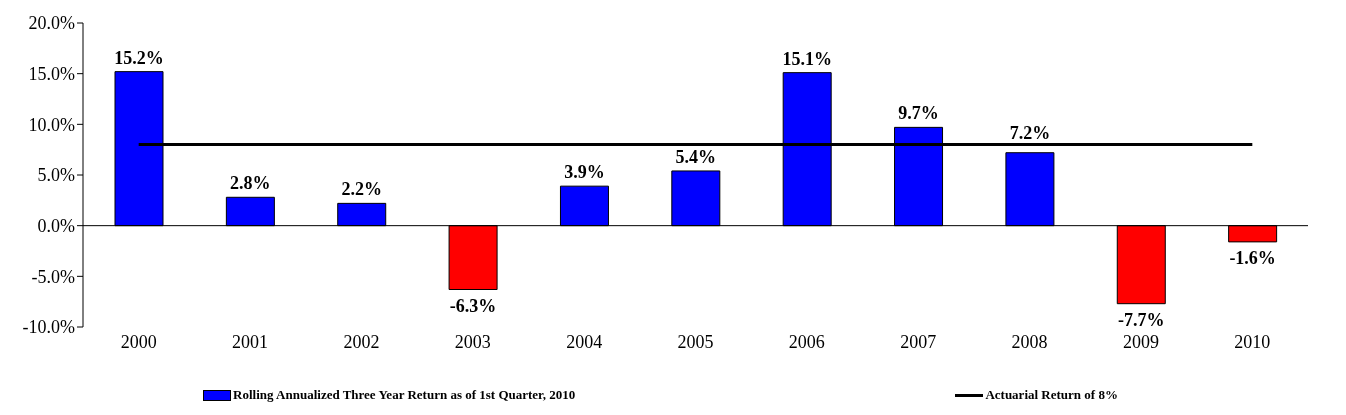 This screenshot has width=1346, height=415. Describe the element at coordinates (1140, 341) in the screenshot. I see `x-tick-label: 2009` at that location.